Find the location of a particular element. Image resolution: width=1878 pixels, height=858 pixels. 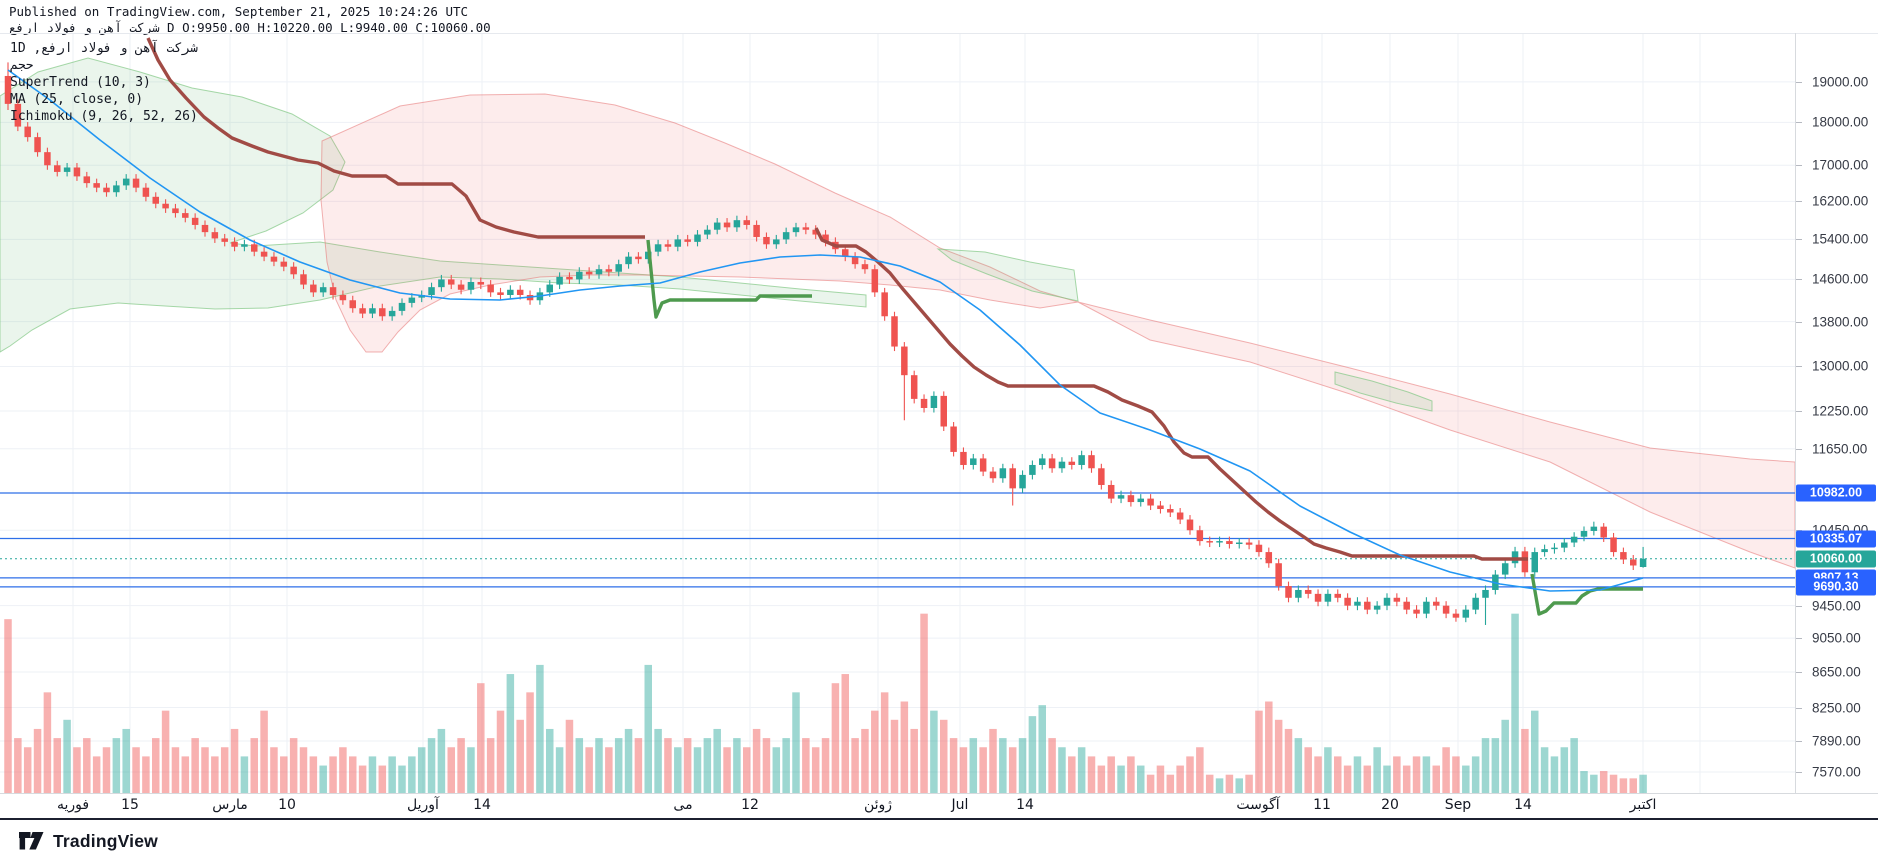

time-axis-label: Sep is located at coordinates (1458, 805).